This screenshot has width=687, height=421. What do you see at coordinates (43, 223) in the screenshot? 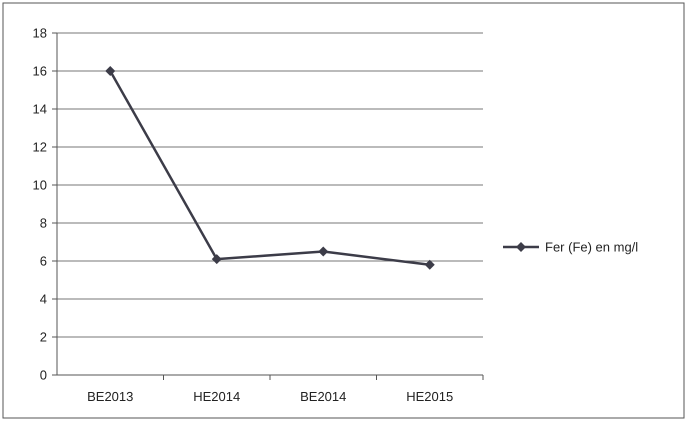
I see `y-tick-label: 8` at bounding box center [43, 223].